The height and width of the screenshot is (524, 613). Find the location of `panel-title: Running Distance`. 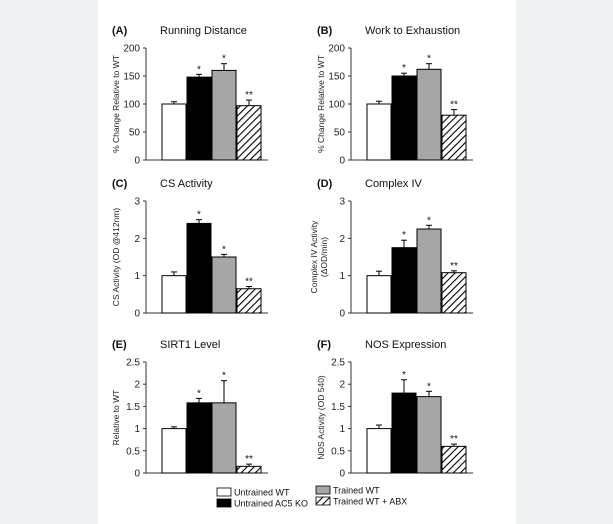

panel-title: Running Distance is located at coordinates (203, 31).